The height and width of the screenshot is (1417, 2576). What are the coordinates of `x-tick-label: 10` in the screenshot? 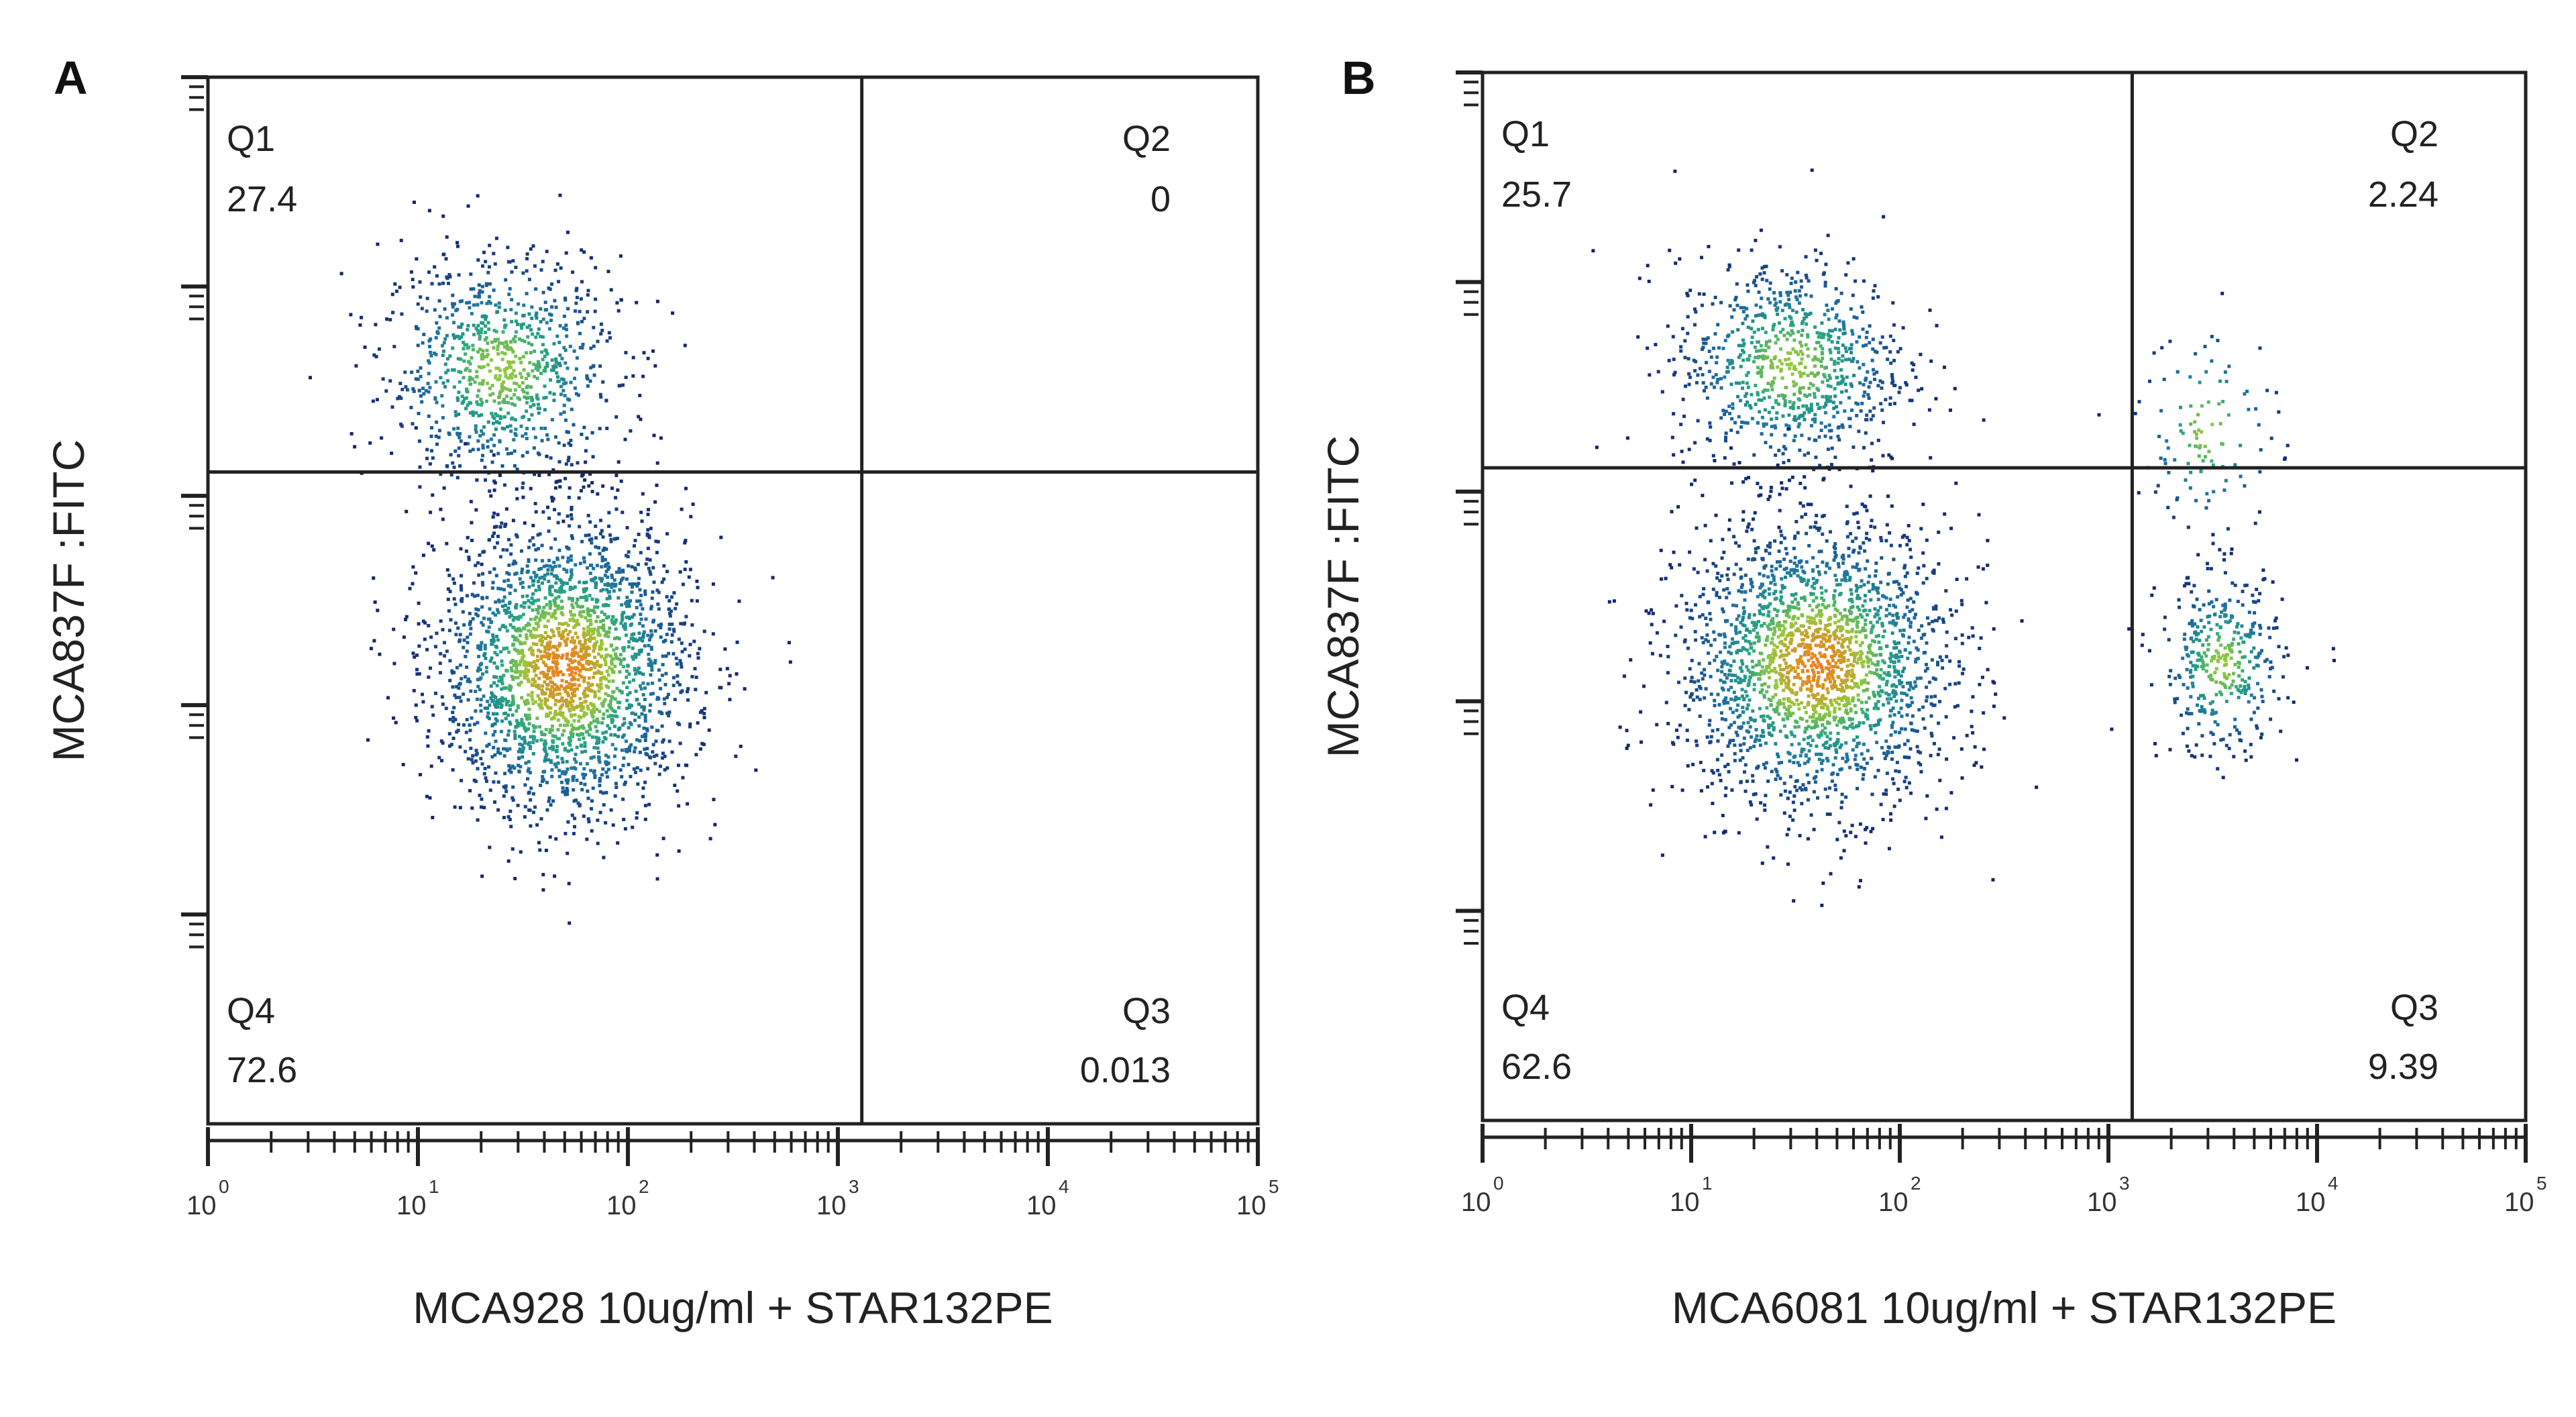 It's located at (1041, 1205).